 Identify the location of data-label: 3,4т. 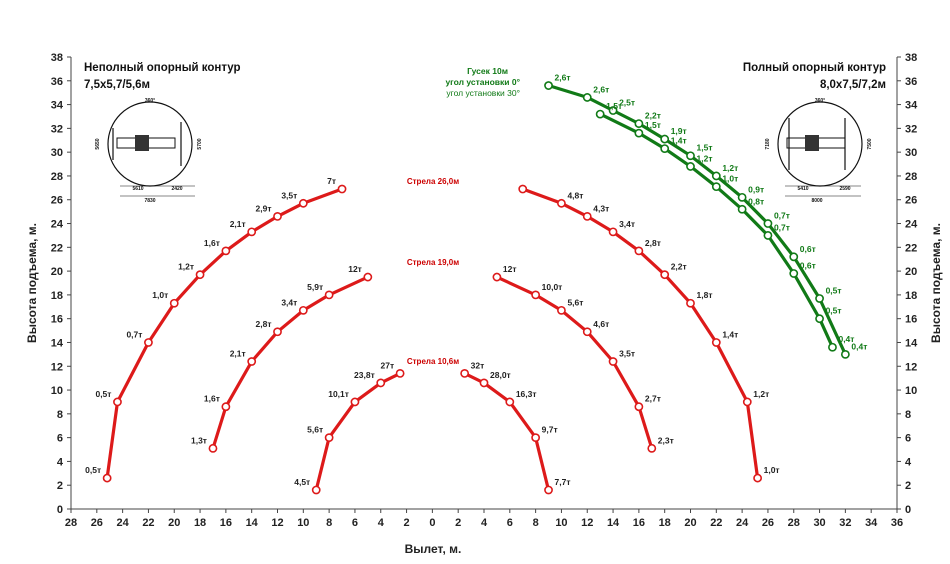
(289, 302).